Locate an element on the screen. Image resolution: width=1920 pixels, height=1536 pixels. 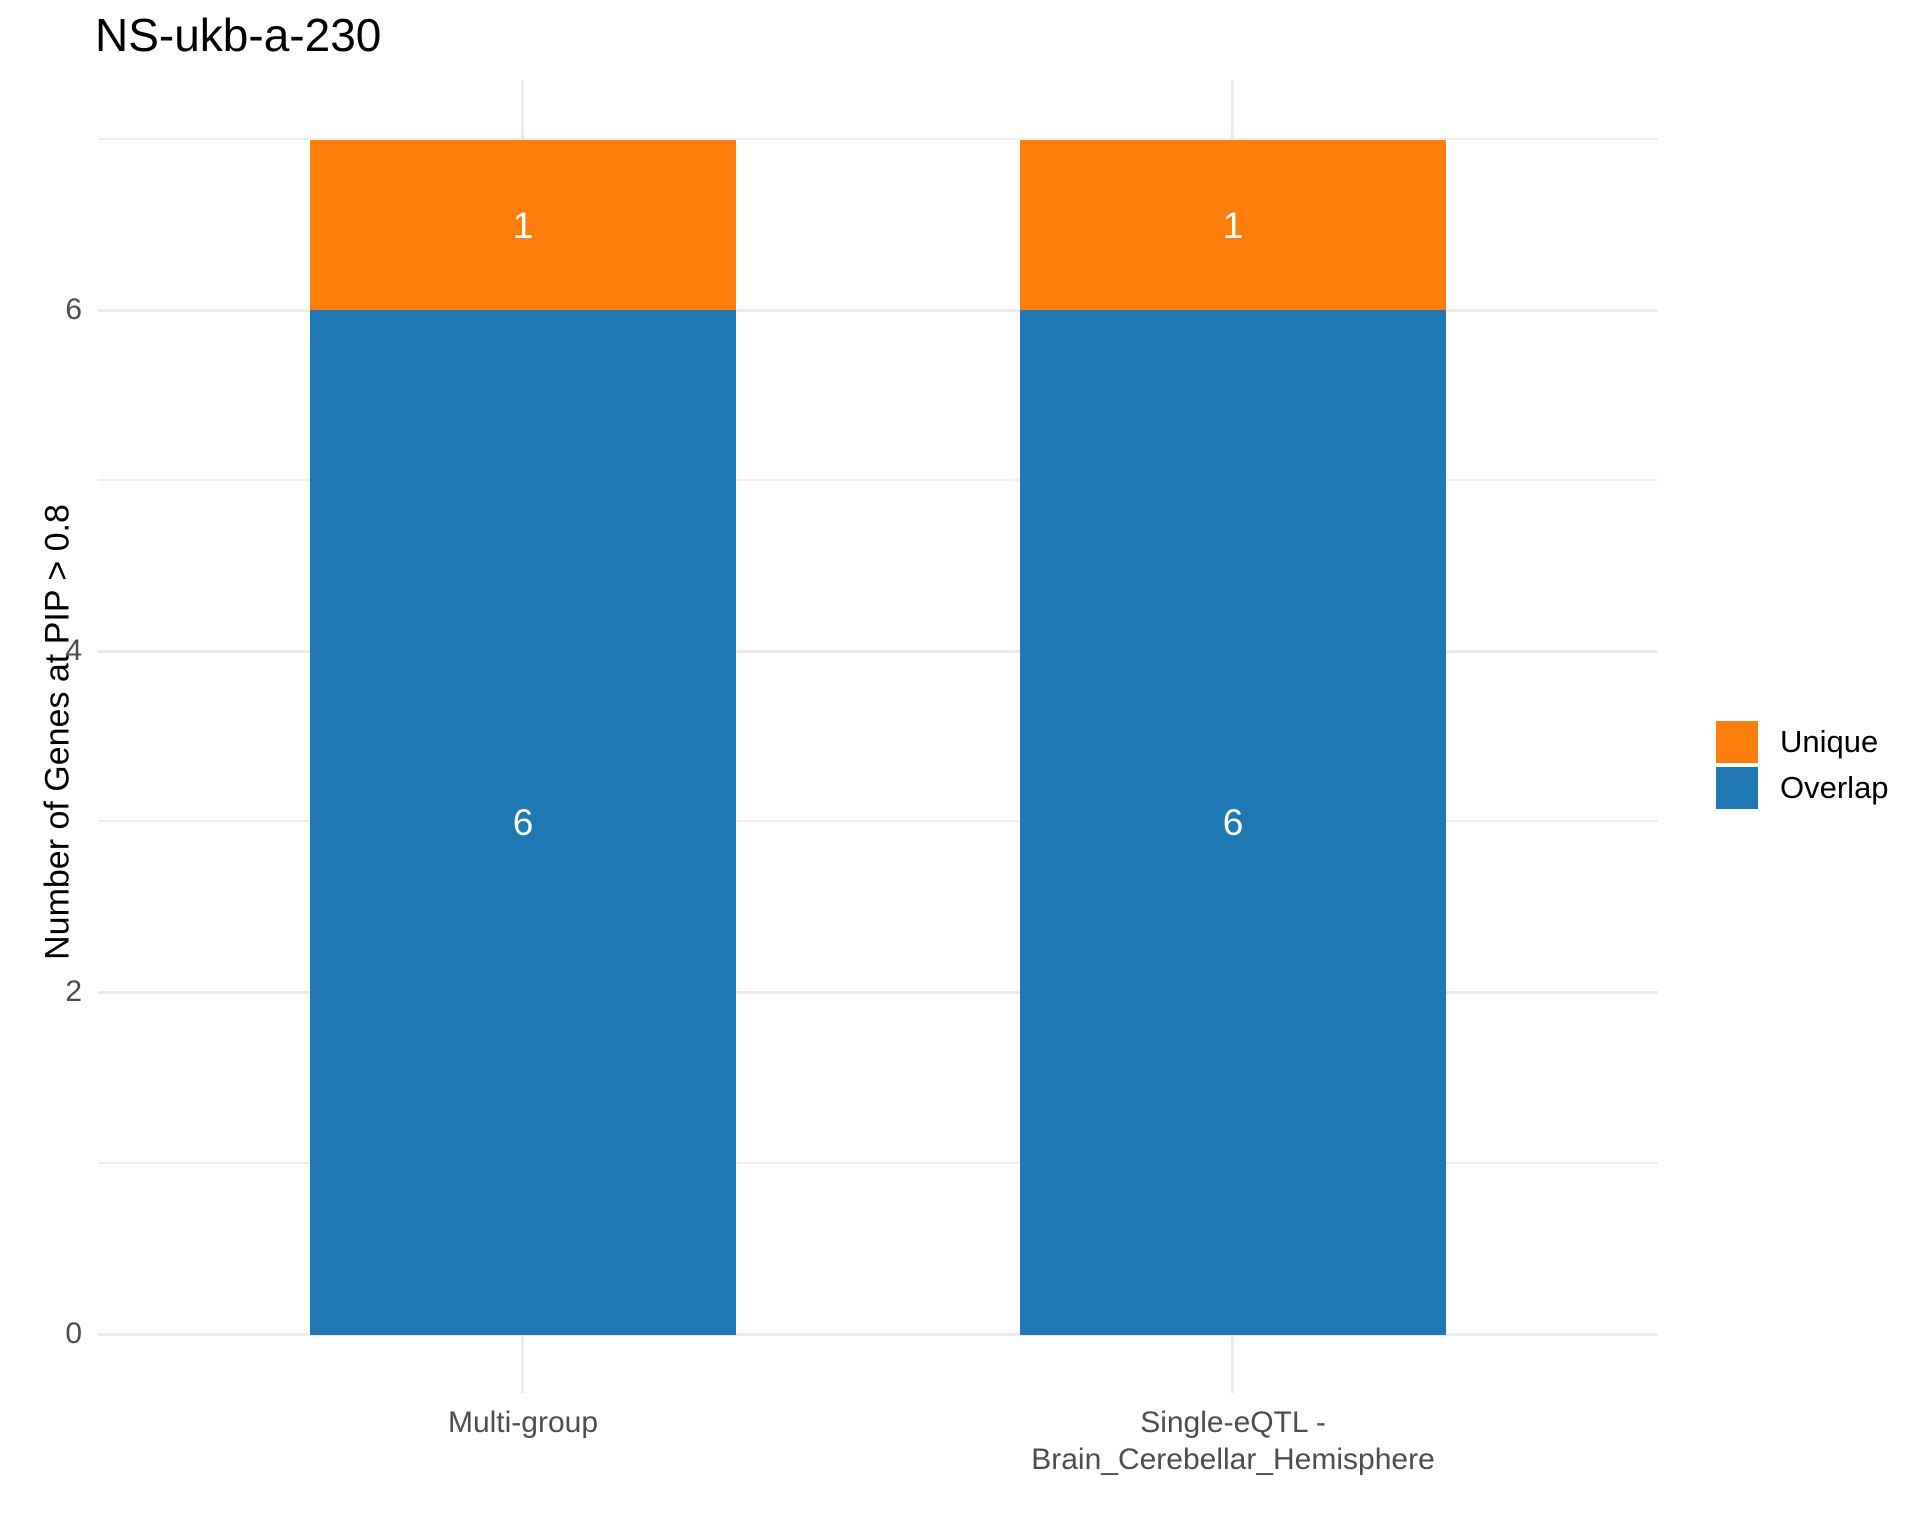
legend-label-overlap: Overlap is located at coordinates (1834, 787).